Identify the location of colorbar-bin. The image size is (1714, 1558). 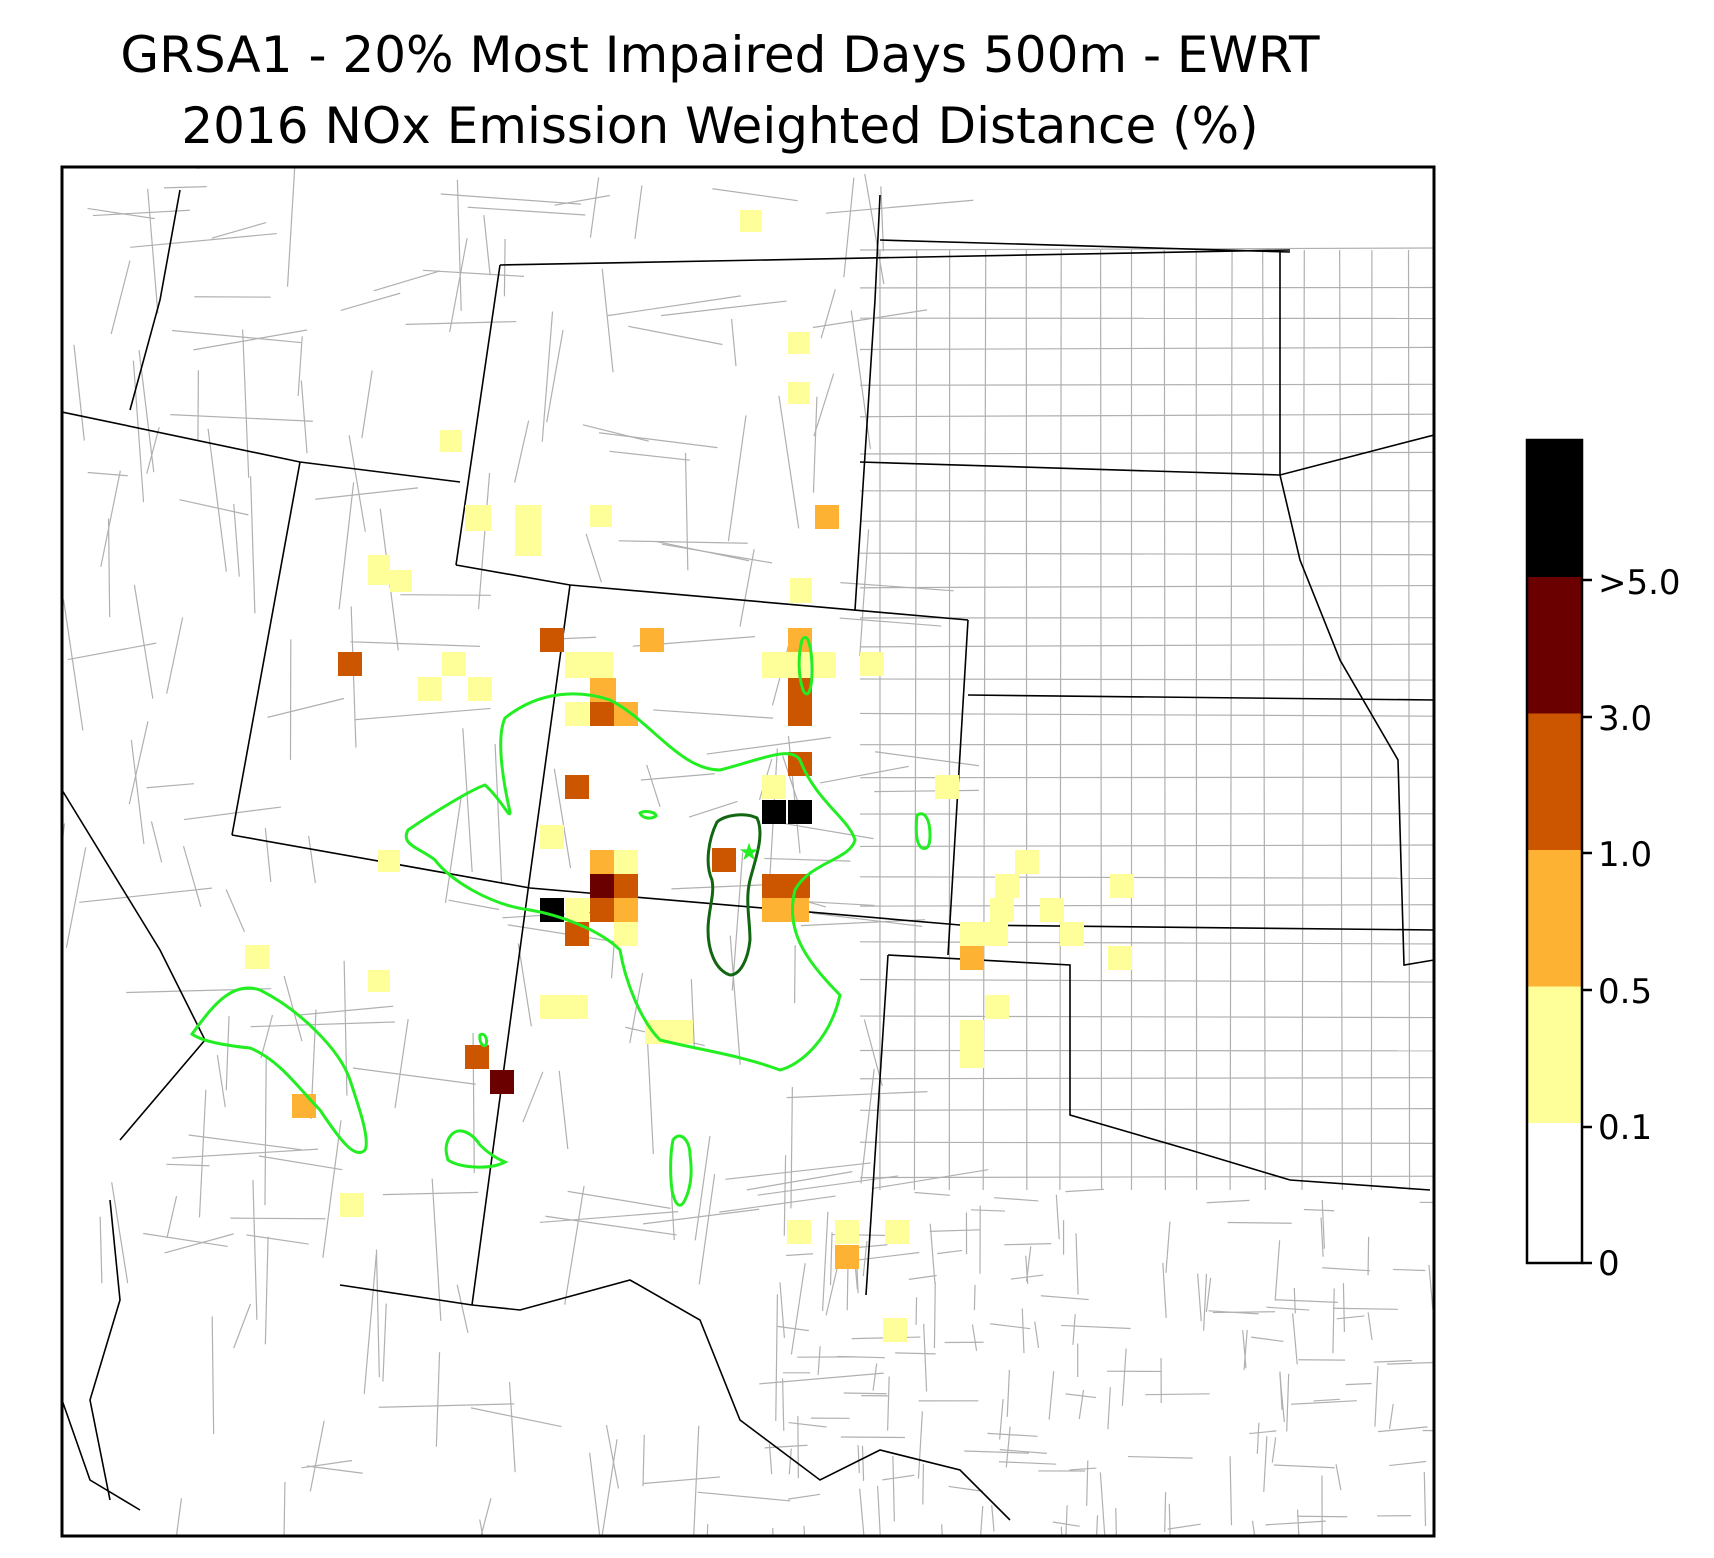
(1554, 781).